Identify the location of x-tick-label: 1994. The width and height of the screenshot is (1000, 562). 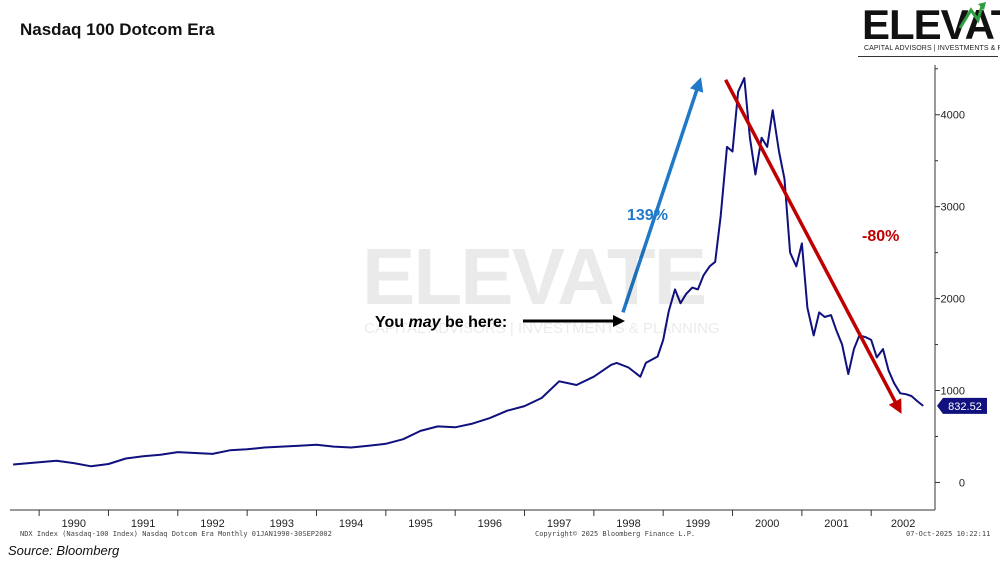
(351, 524).